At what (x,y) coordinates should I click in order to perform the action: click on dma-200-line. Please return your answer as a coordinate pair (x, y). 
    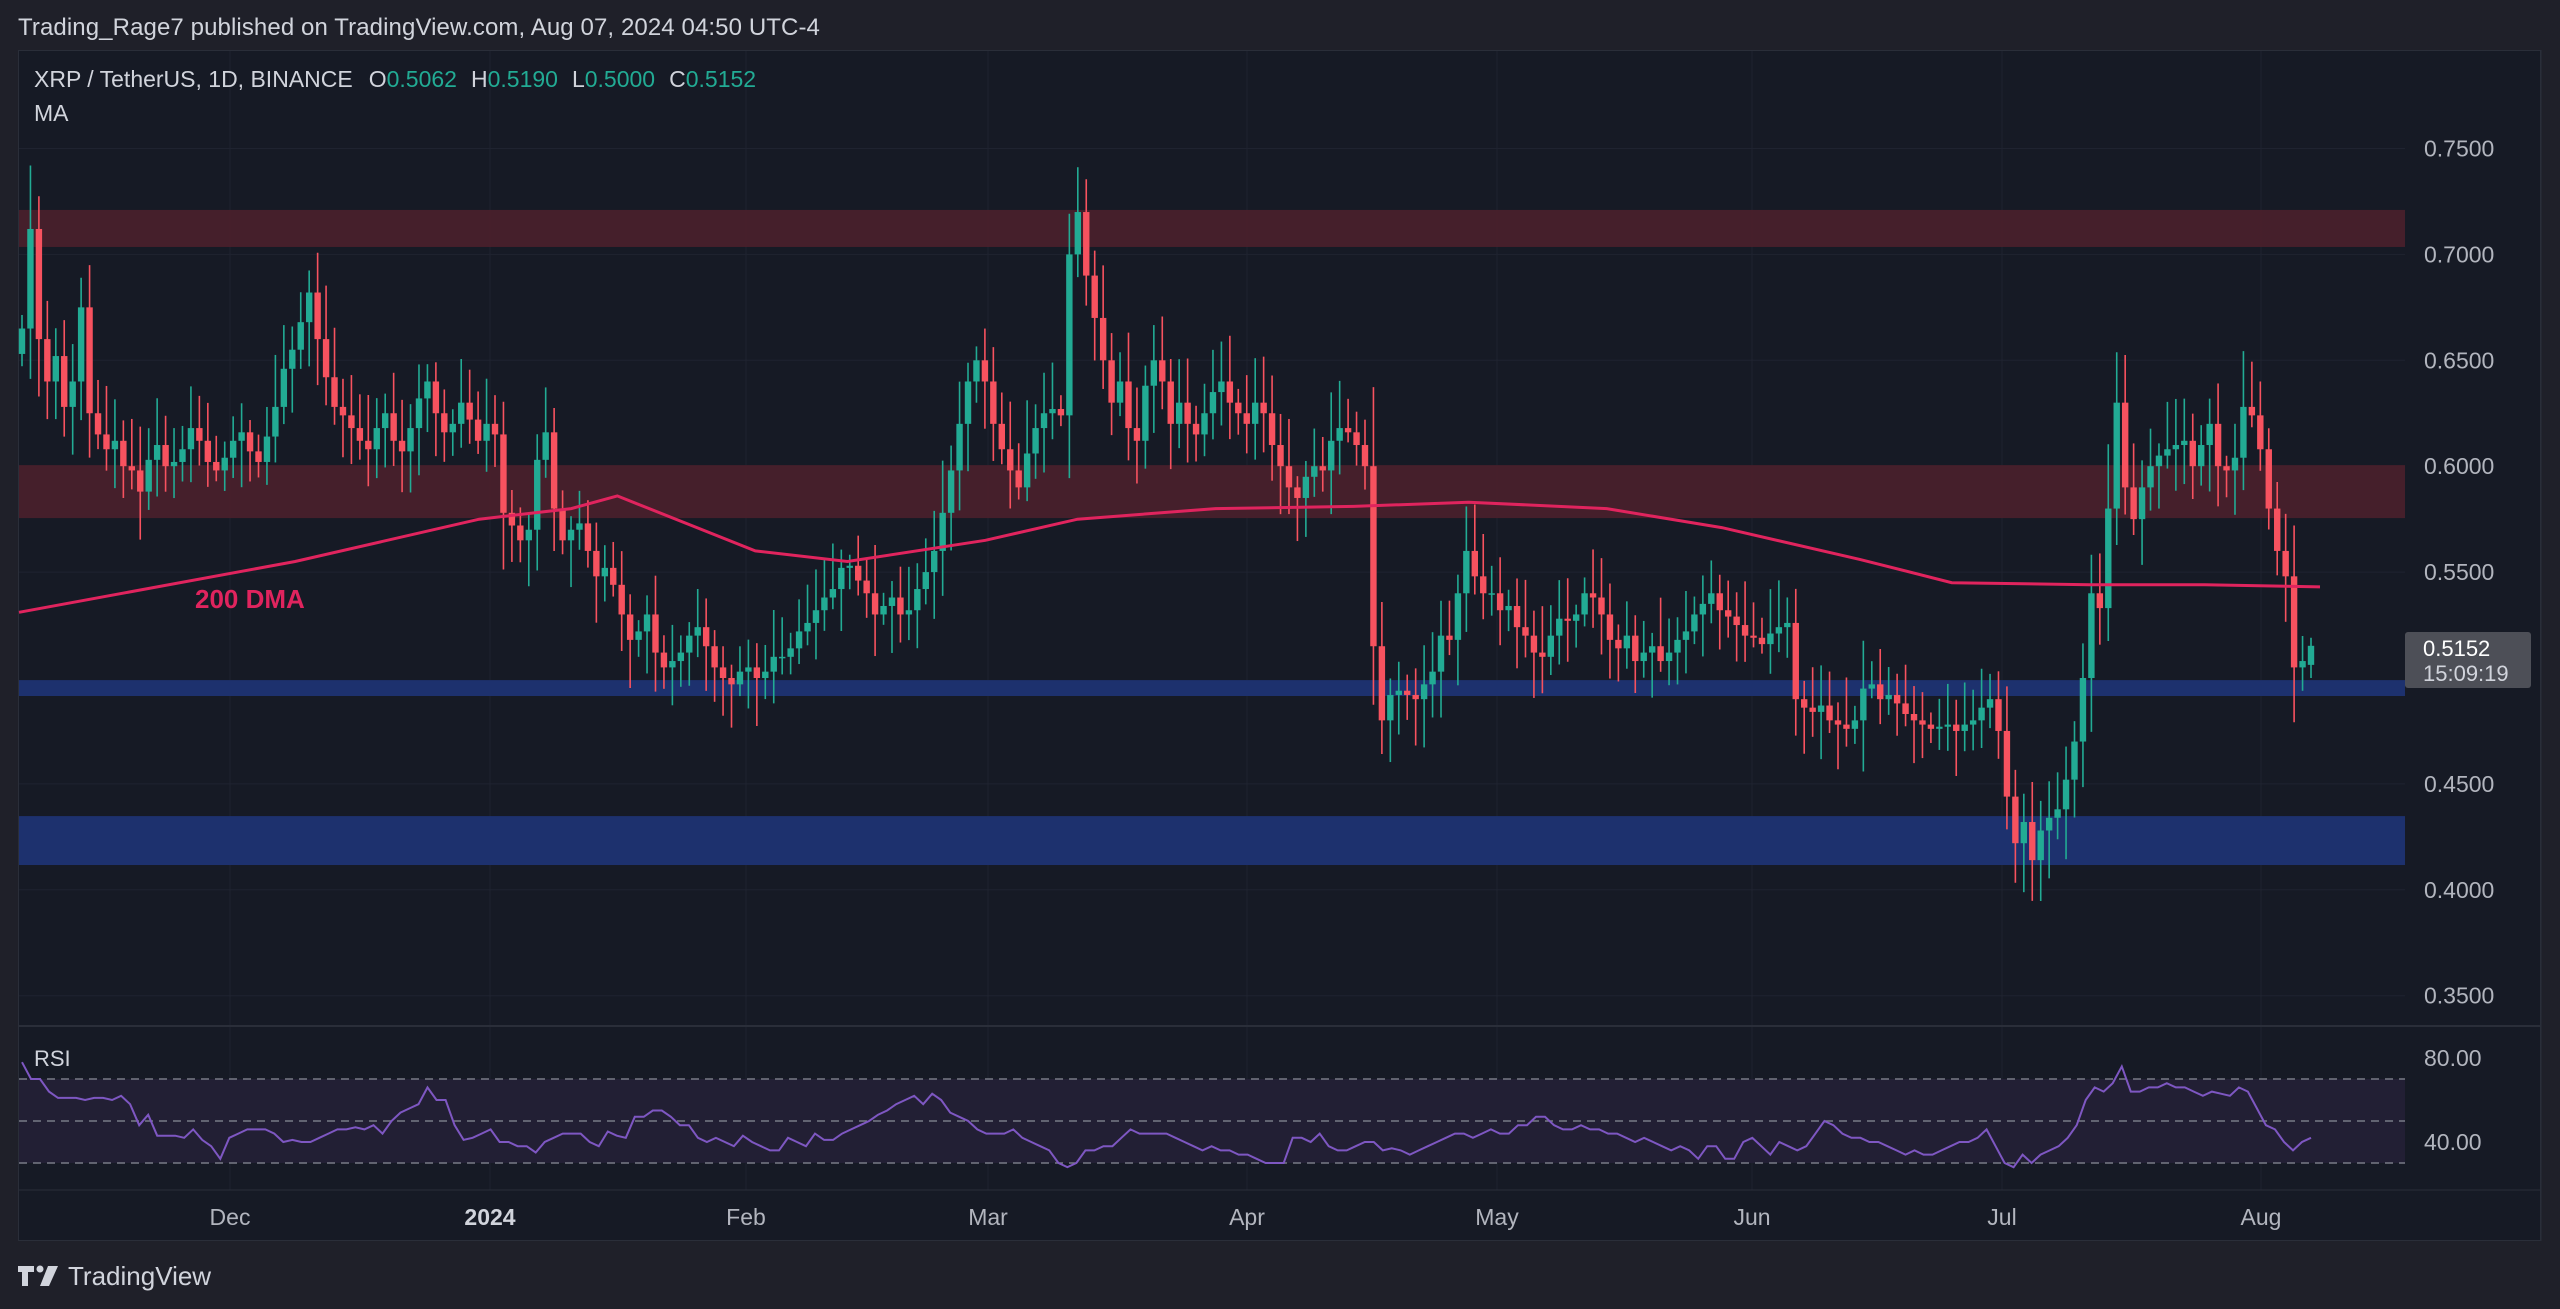
    Looking at the image, I should click on (1169, 554).